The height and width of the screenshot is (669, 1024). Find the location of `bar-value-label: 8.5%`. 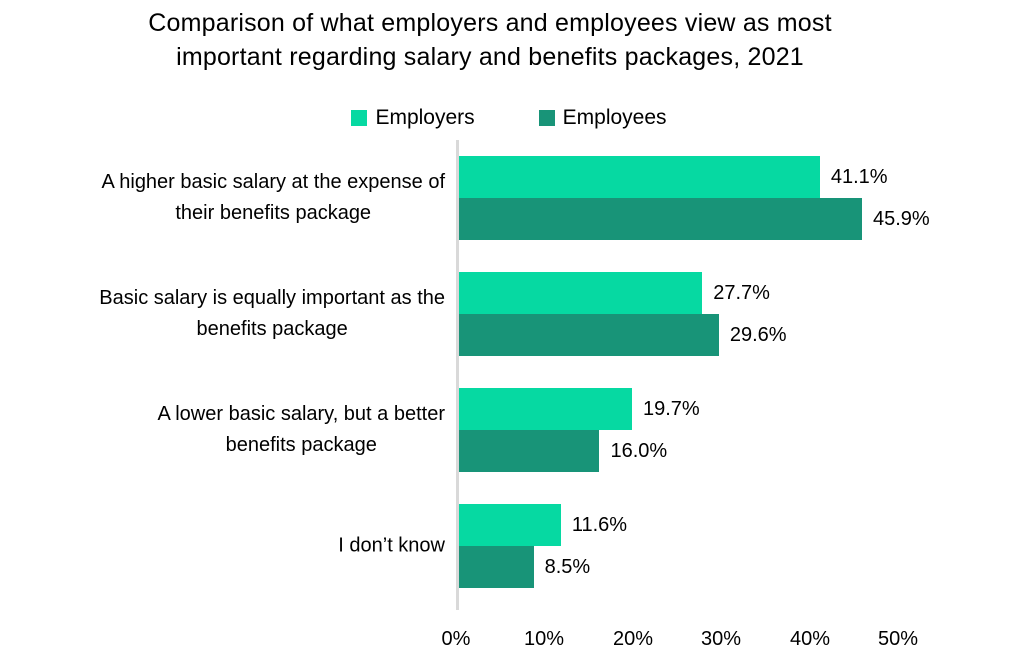

bar-value-label: 8.5% is located at coordinates (567, 566).